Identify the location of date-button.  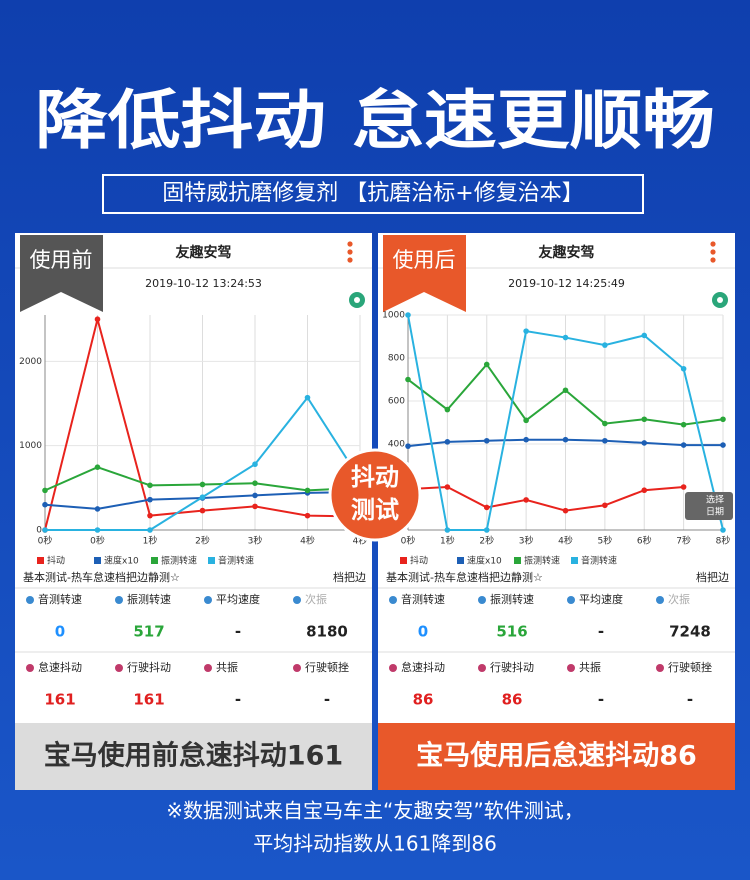
(709, 506).